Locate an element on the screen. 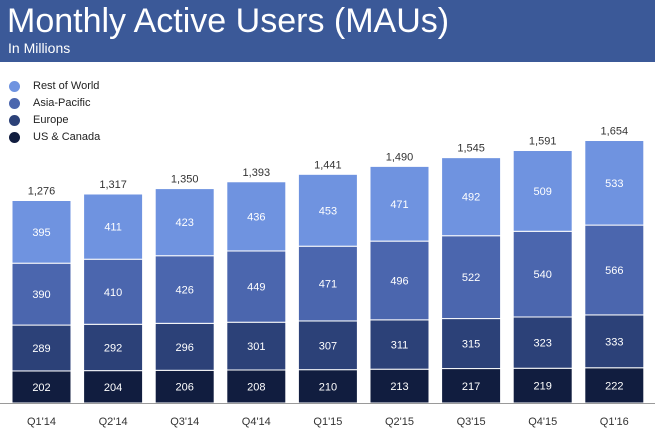  data-label: 208 is located at coordinates (256, 387).